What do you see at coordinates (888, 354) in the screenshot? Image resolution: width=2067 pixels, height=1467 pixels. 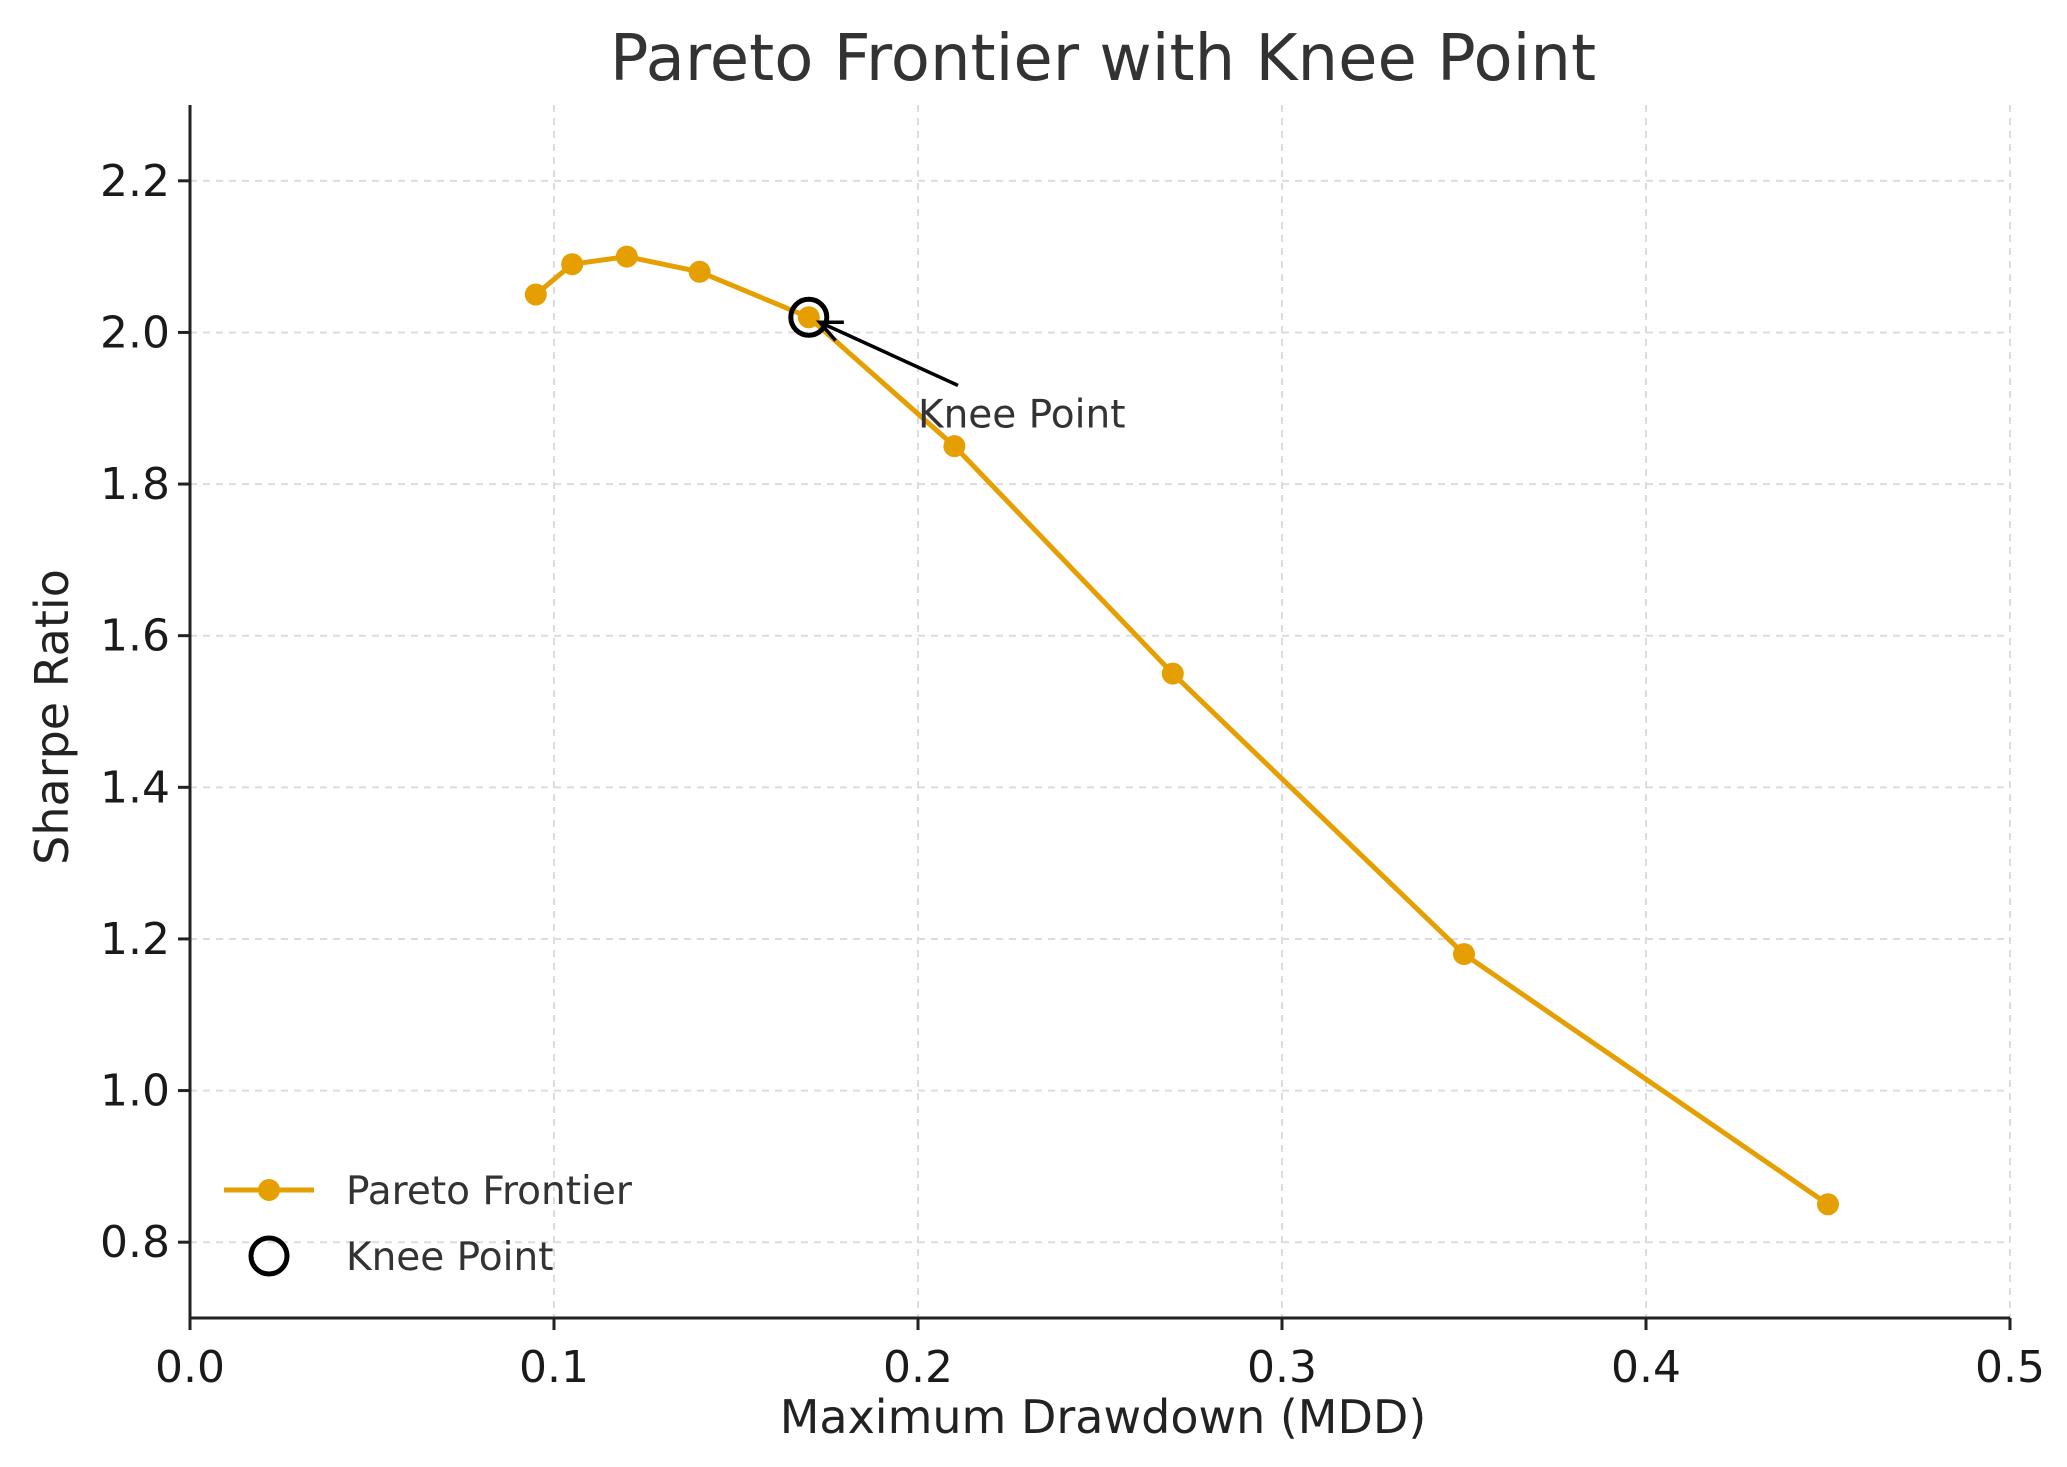 I see `annotation-arrow` at bounding box center [888, 354].